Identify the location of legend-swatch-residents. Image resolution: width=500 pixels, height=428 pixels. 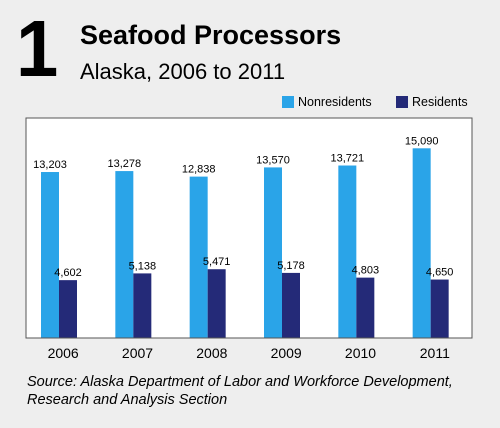
(402, 102).